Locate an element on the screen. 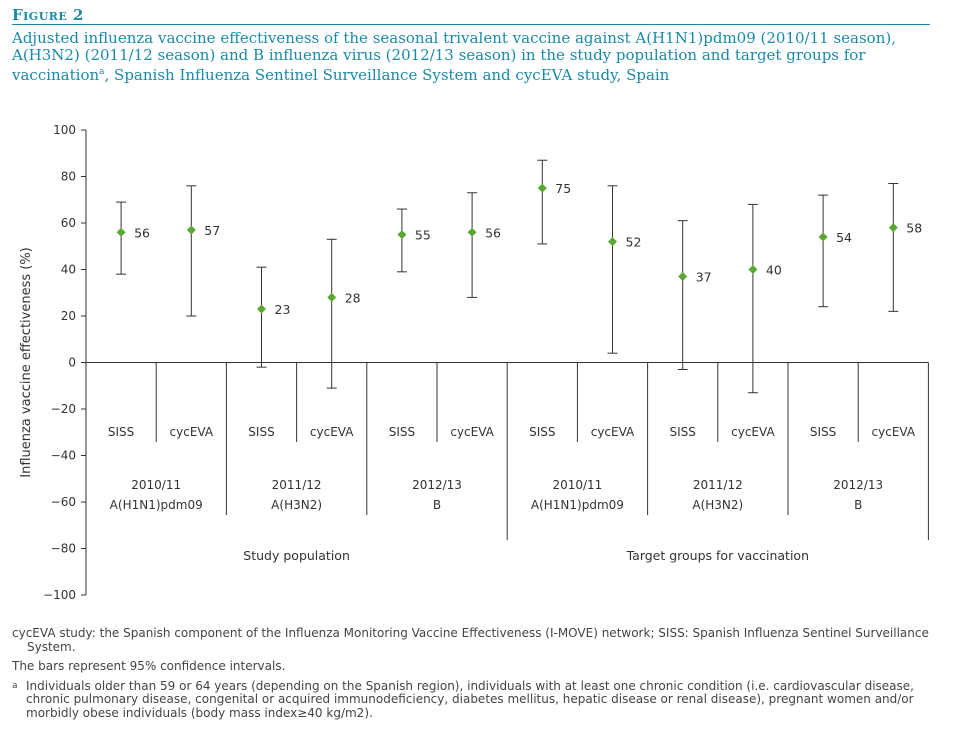 The width and height of the screenshot is (967, 729). population-label: Study population is located at coordinates (296, 555).